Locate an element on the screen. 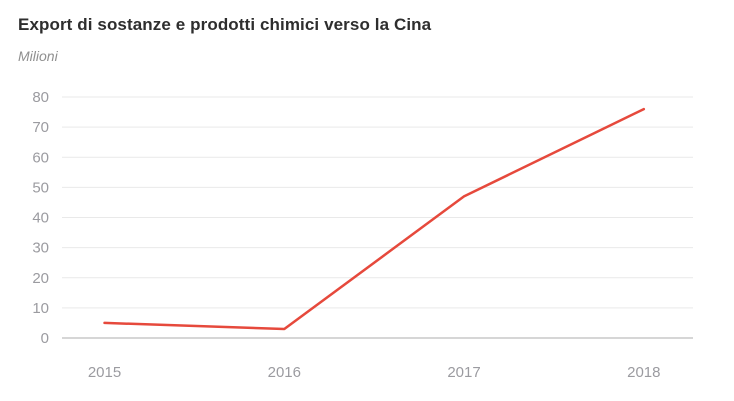 The image size is (734, 401). y-tick-label: 70 is located at coordinates (40, 127).